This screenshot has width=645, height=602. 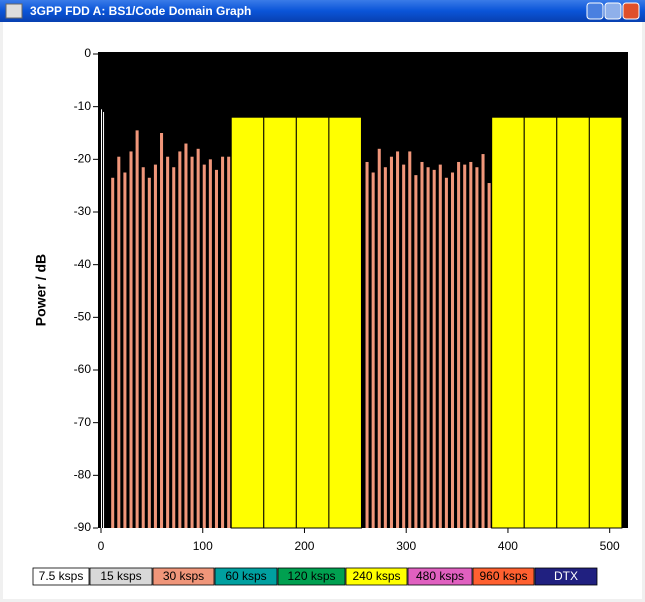 What do you see at coordinates (631, 11) in the screenshot?
I see `close-button` at bounding box center [631, 11].